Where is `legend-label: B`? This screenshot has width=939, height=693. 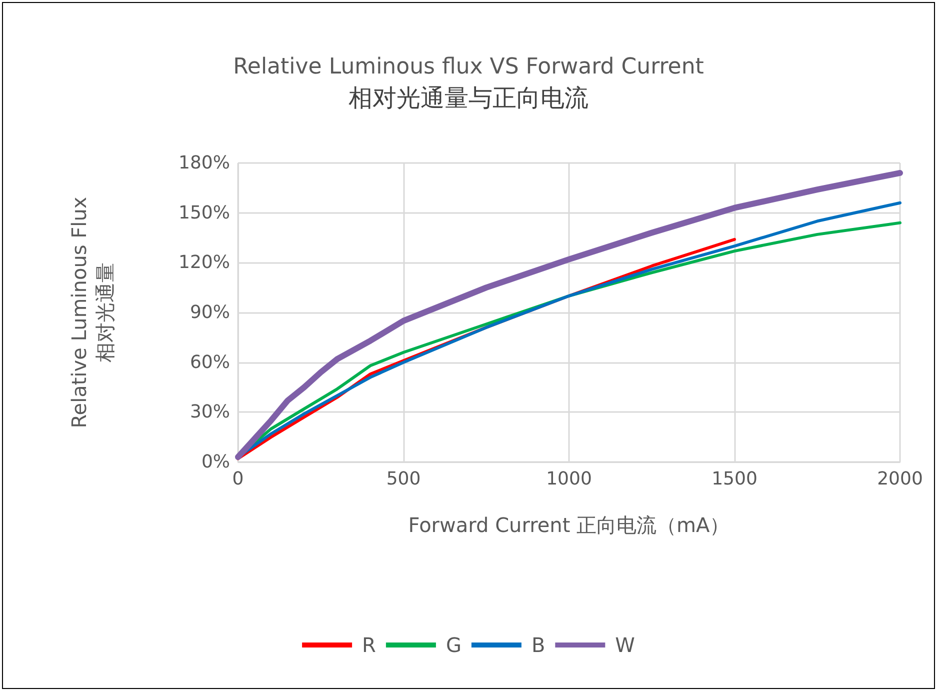
legend-label: B is located at coordinates (538, 645).